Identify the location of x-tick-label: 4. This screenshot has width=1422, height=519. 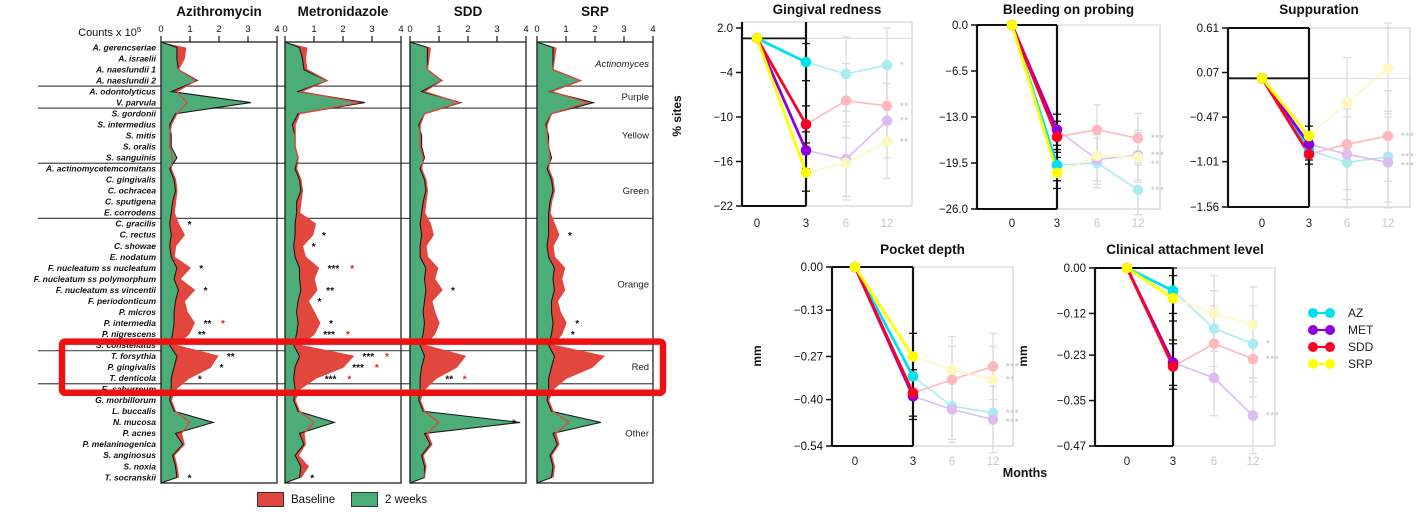
(652, 29).